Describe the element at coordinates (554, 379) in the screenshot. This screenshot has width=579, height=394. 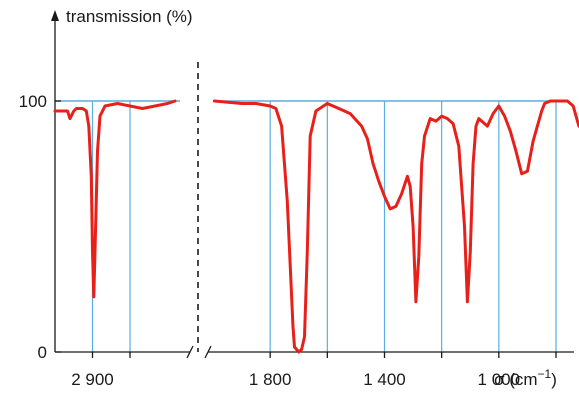
I see `x-axis-title-close: )` at that location.